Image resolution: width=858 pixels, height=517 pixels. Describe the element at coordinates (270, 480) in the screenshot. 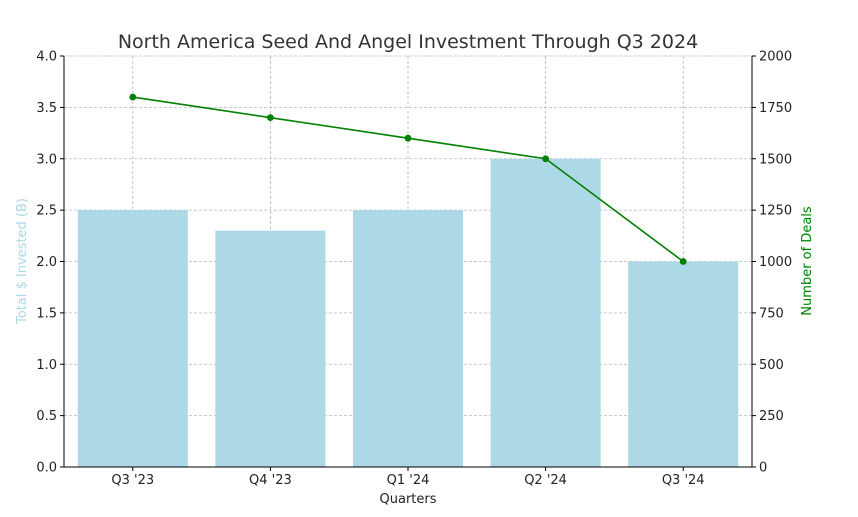

I see `x-tick-label: Q4 '23` at that location.